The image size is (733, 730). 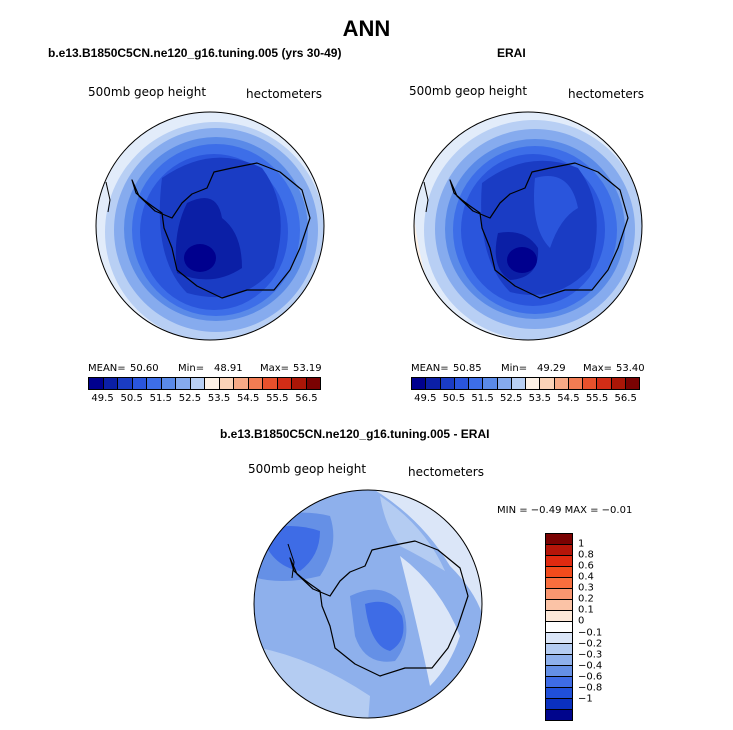 What do you see at coordinates (590, 688) in the screenshot?
I see `diff-colorbar-tick-label: −0.8` at bounding box center [590, 688].